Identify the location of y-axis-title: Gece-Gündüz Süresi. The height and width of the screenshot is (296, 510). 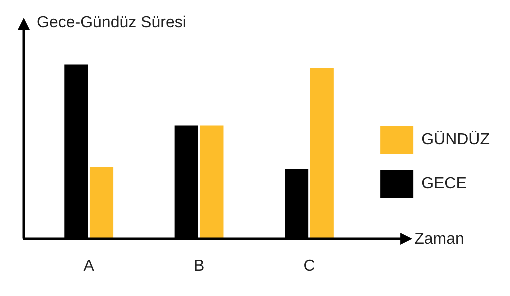
(111, 23).